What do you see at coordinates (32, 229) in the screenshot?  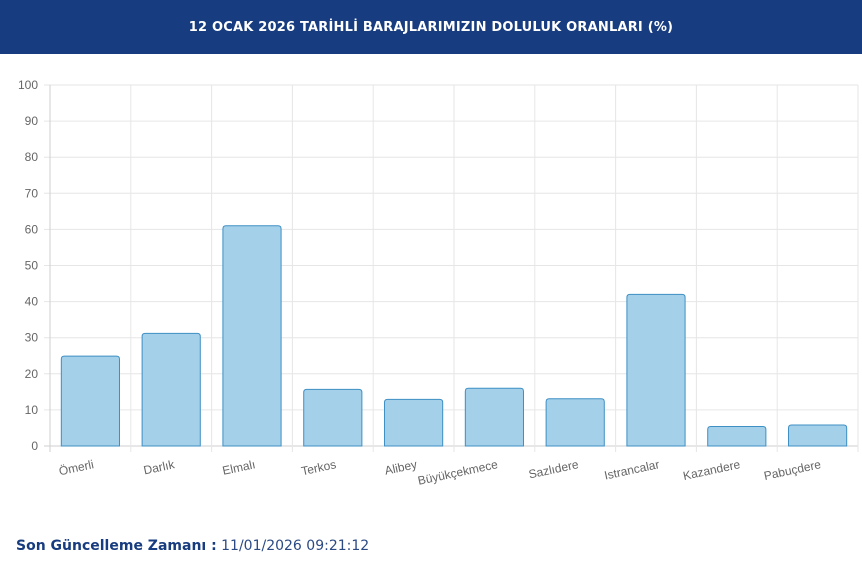 I see `y-tick-label: 60` at bounding box center [32, 229].